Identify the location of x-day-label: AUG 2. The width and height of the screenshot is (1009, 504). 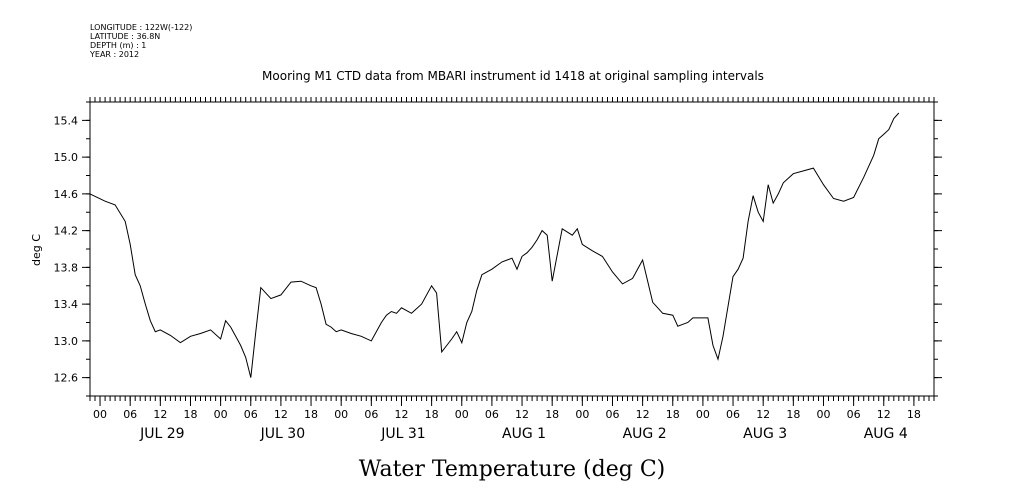
(645, 434).